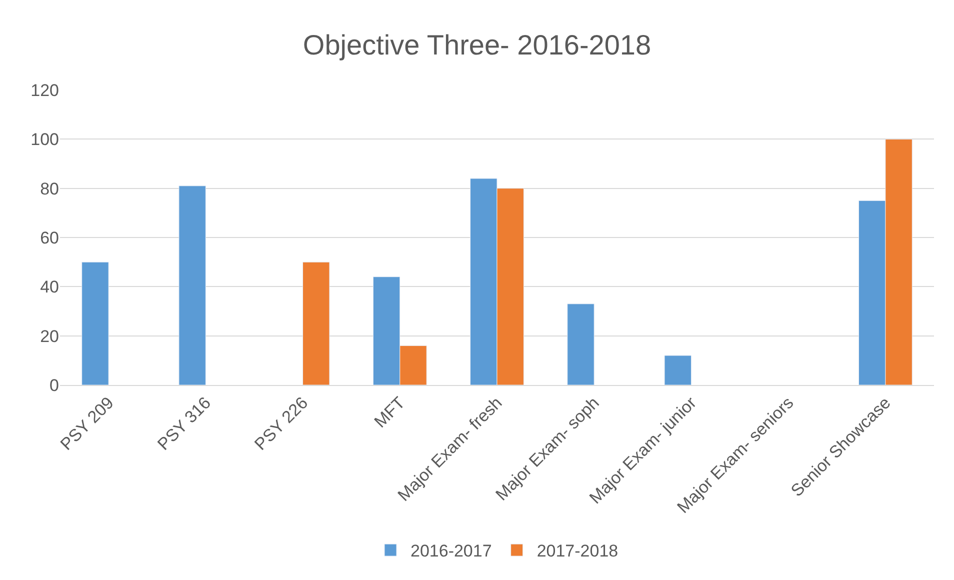 The image size is (954, 580). Describe the element at coordinates (54, 385) in the screenshot. I see `y-tick-label: 0` at that location.